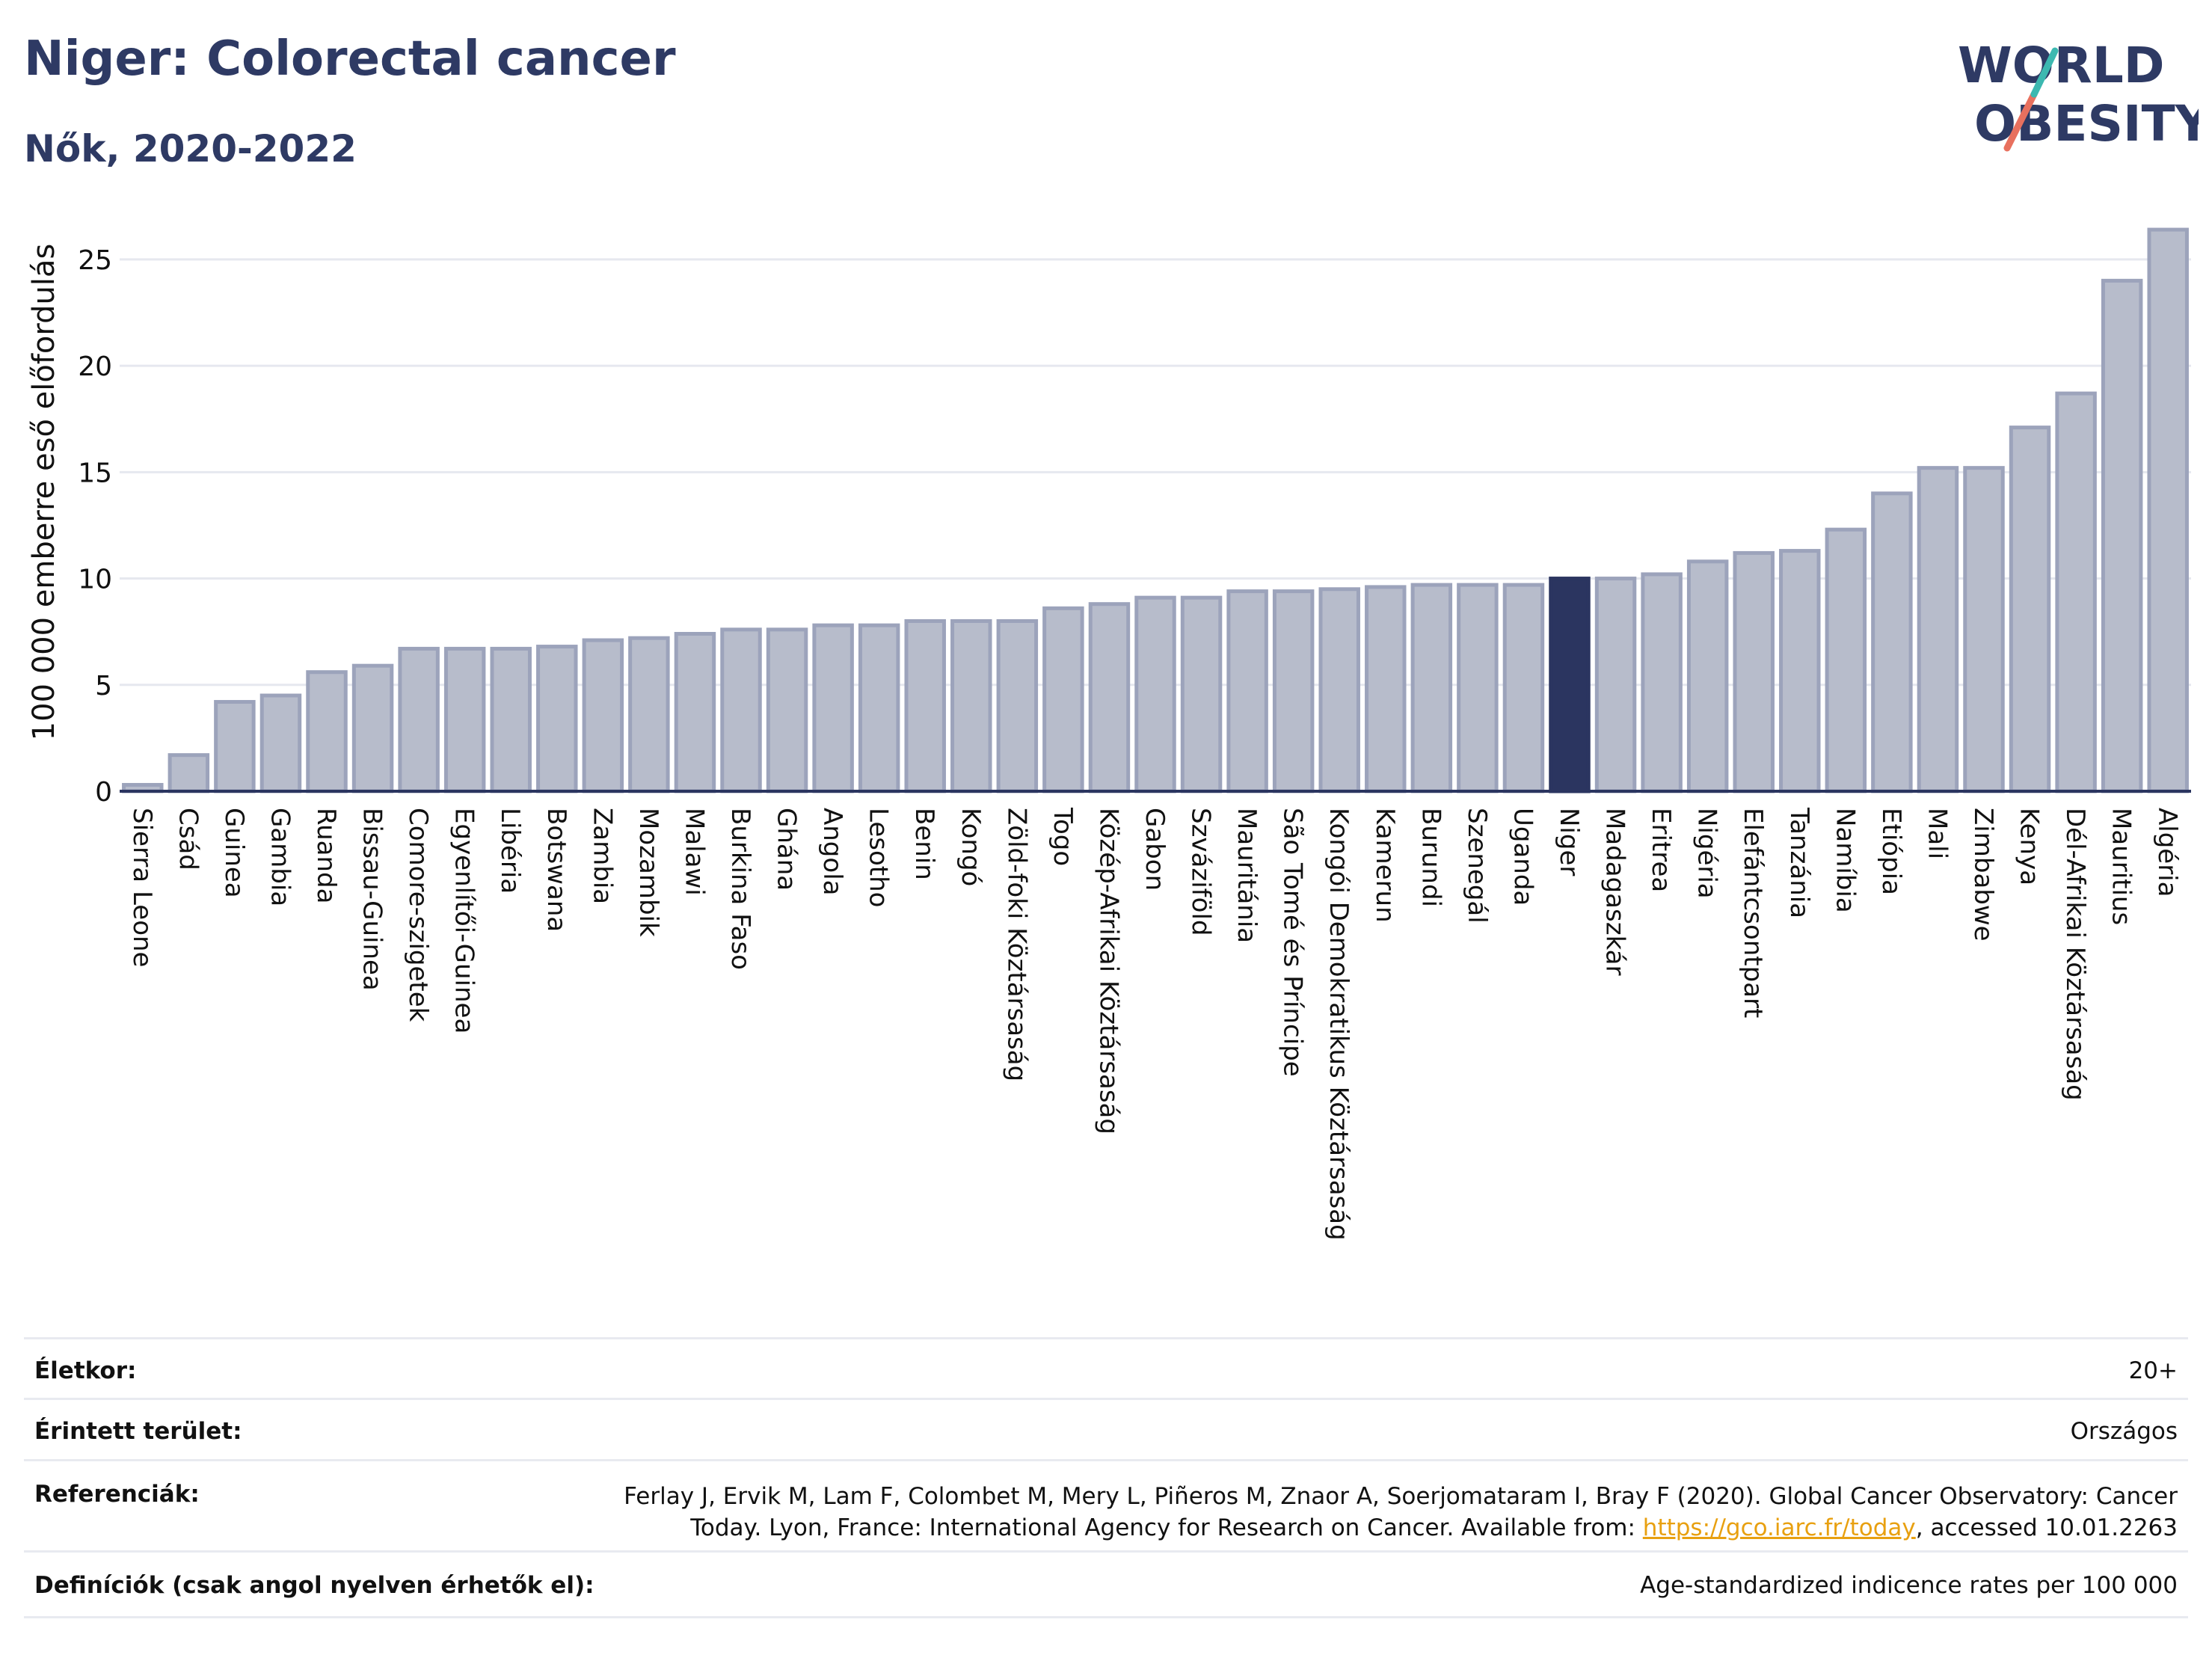 The image size is (2212, 1655). Describe the element at coordinates (1431, 857) in the screenshot. I see `x-tick-label: Burundi` at that location.